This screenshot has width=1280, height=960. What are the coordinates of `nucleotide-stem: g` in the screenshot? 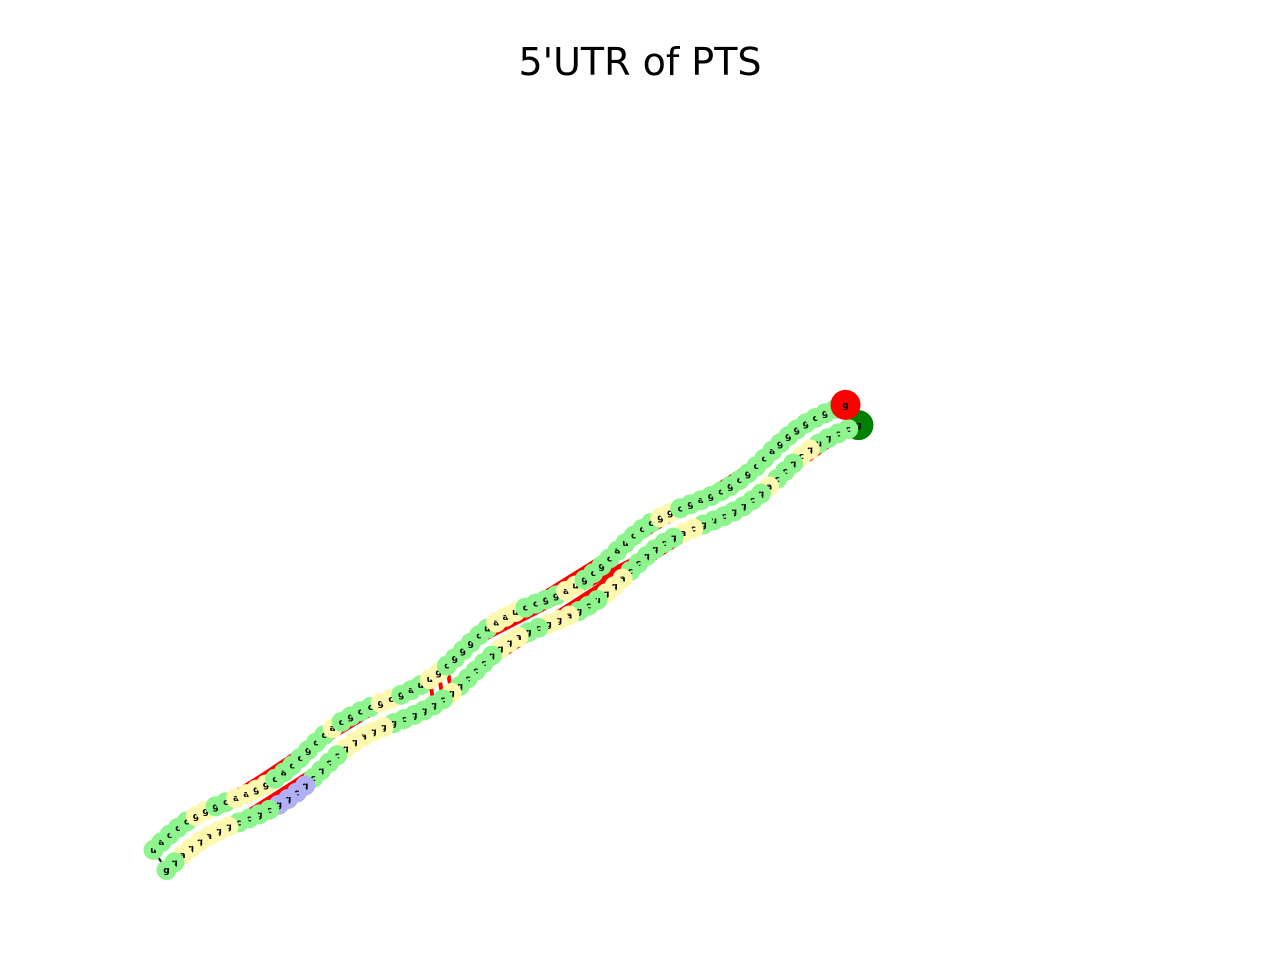 It's located at (166, 870).